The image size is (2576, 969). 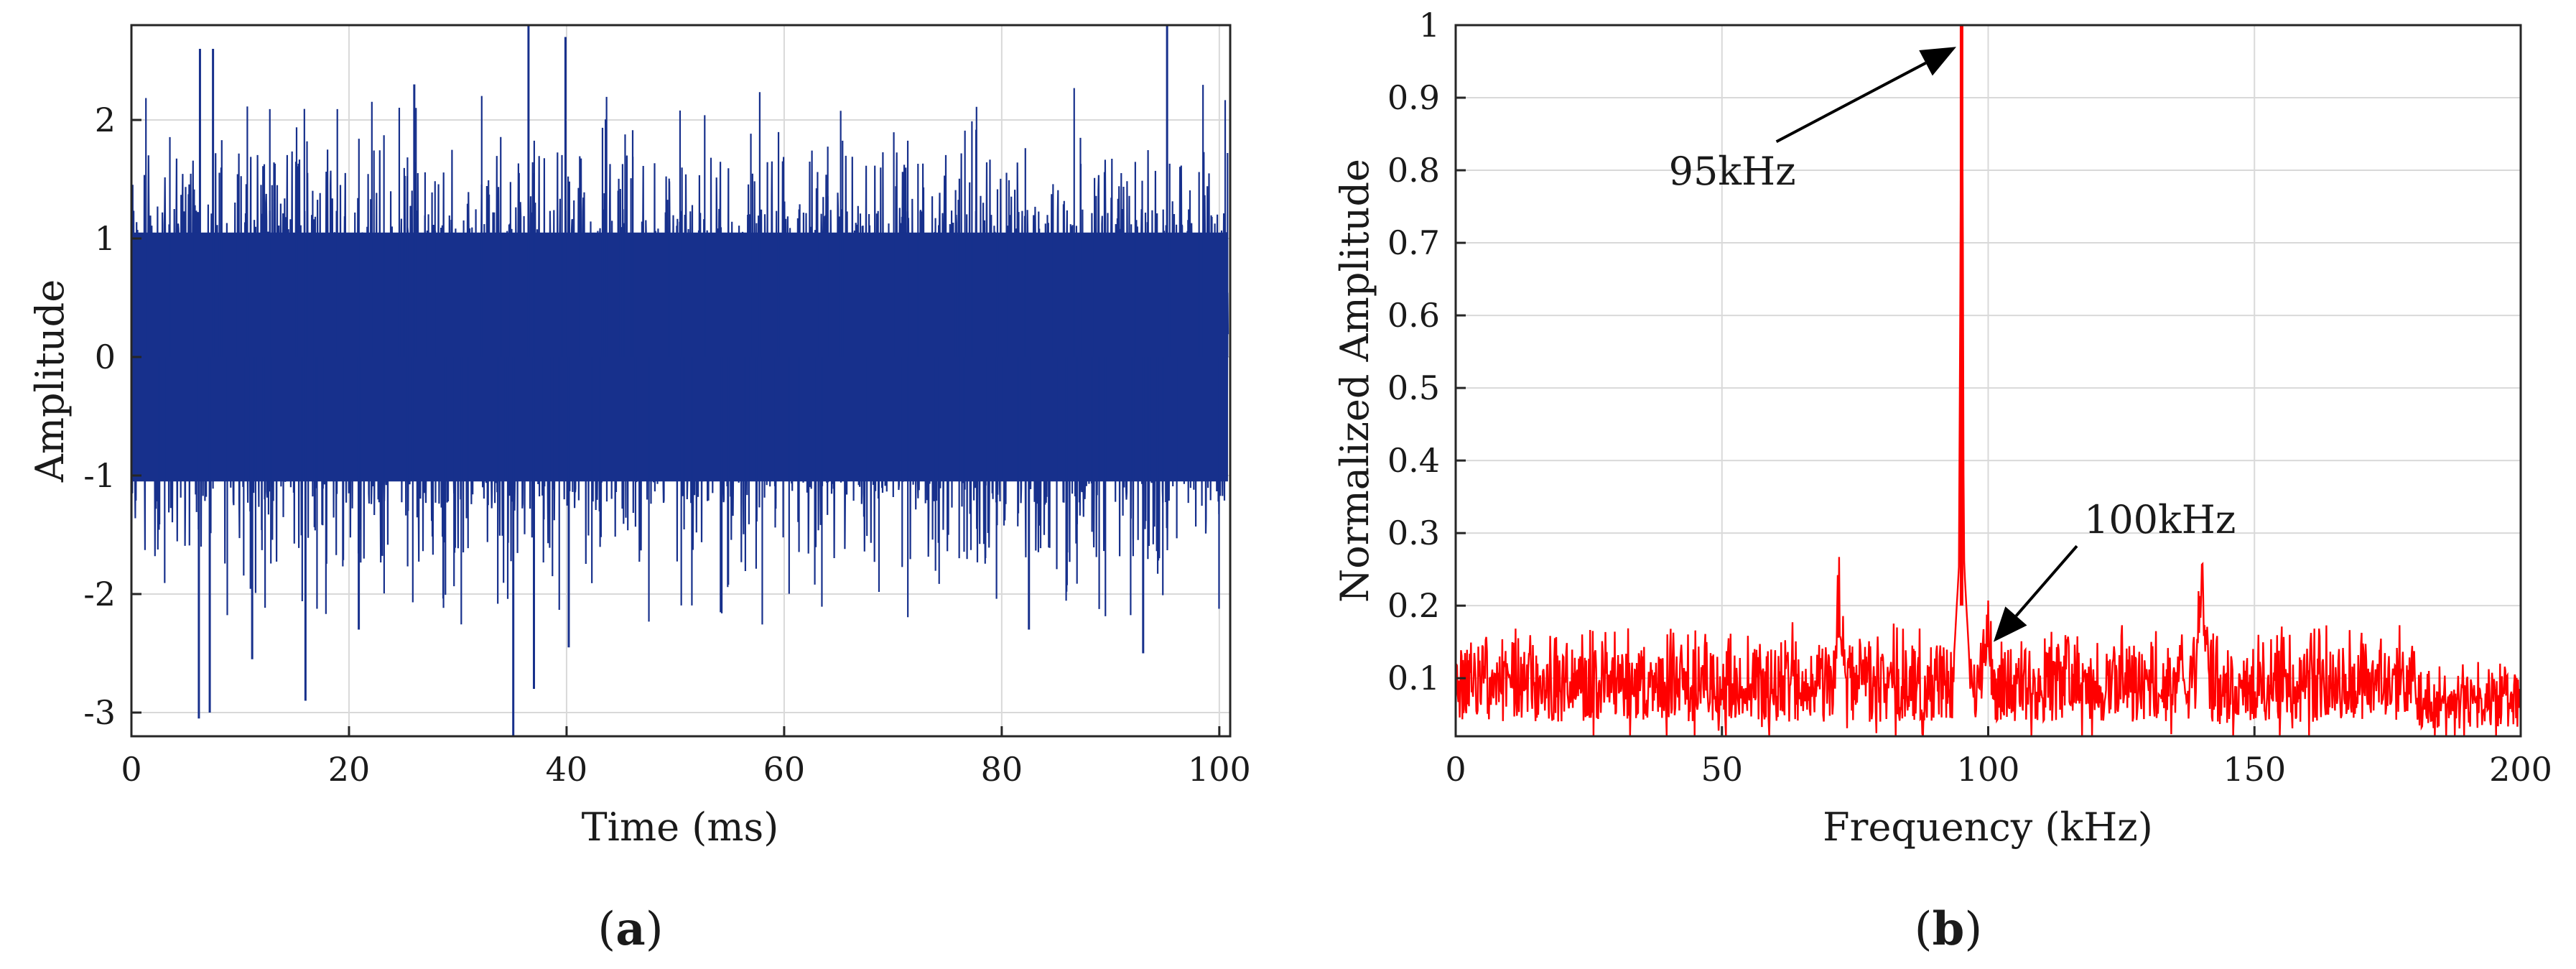 What do you see at coordinates (100, 476) in the screenshot?
I see `y-tick-label: -1` at bounding box center [100, 476].